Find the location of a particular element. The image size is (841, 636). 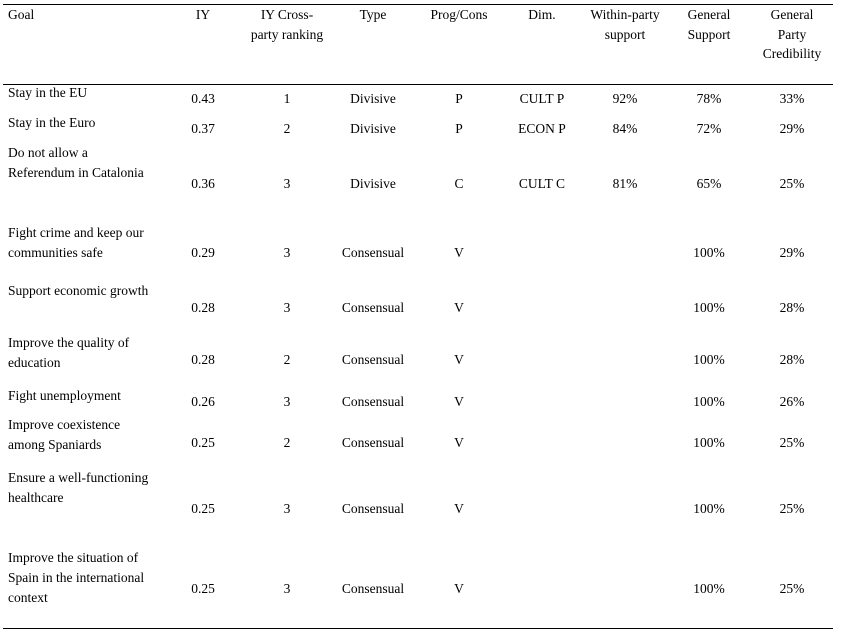

within-cell: 81% is located at coordinates (625, 183).